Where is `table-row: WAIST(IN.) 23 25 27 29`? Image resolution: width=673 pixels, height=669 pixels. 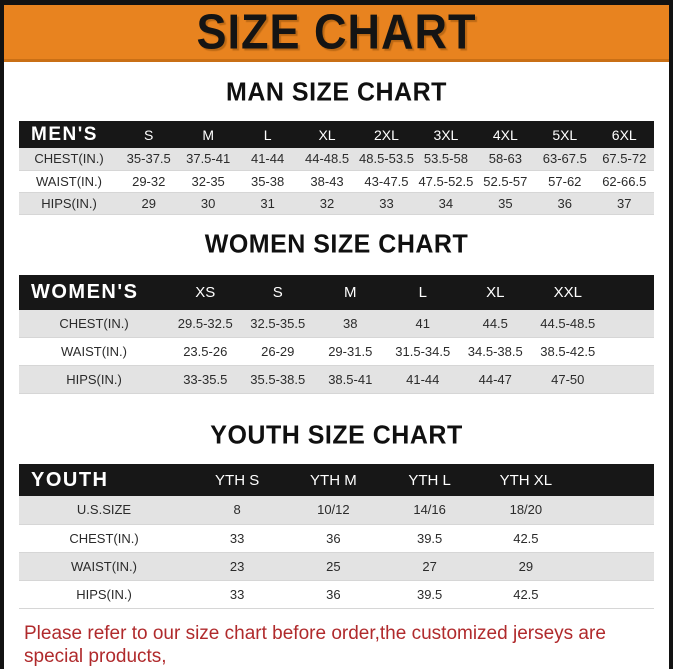 table-row: WAIST(IN.) 23 25 27 29 is located at coordinates (336, 566).